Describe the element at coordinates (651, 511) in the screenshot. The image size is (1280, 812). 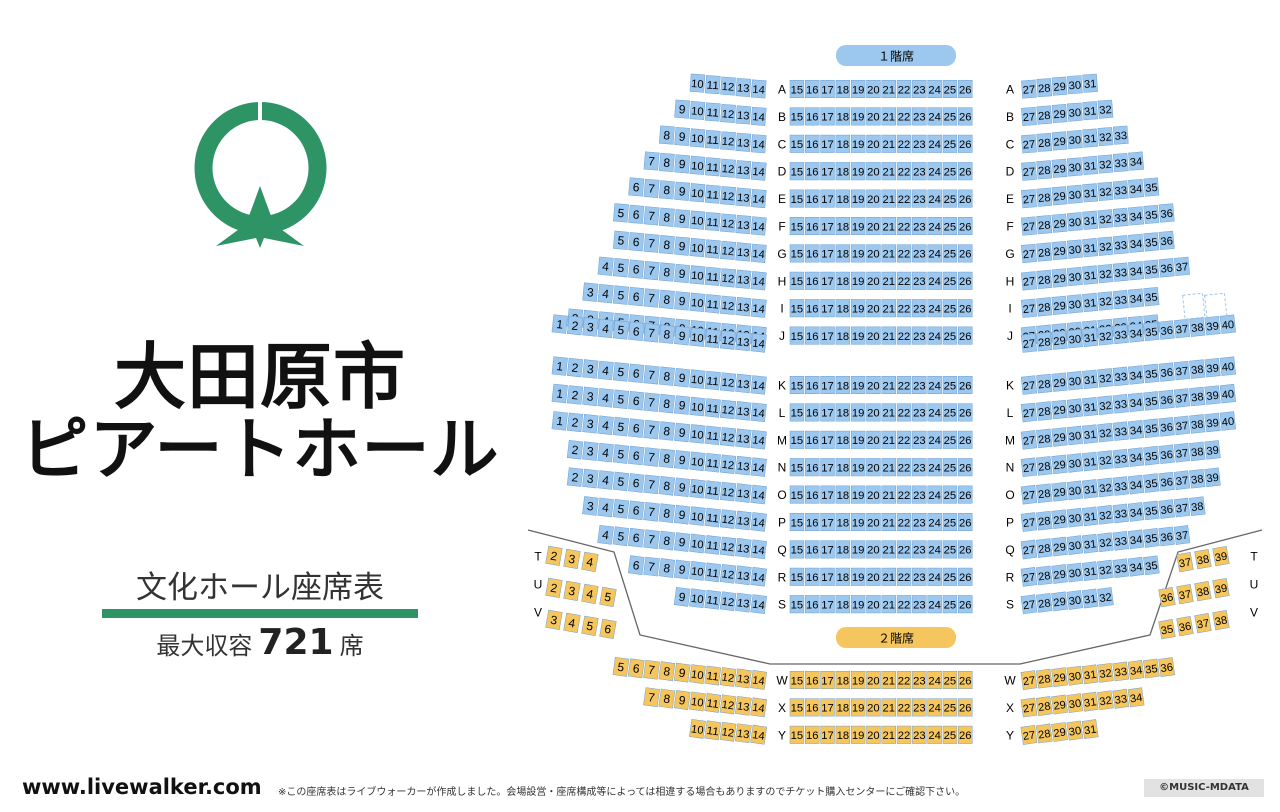
I see `seat-P-7: 7` at that location.